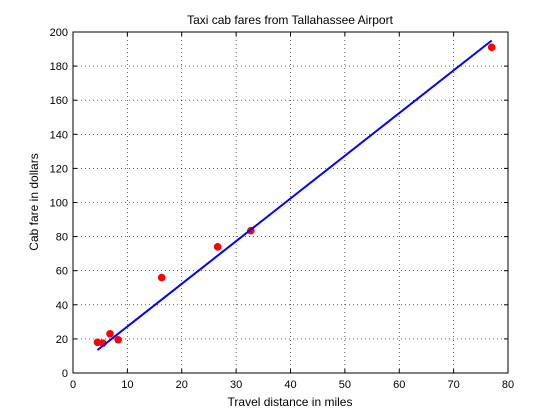  I want to click on y-tick-label: 120, so click(59, 169).